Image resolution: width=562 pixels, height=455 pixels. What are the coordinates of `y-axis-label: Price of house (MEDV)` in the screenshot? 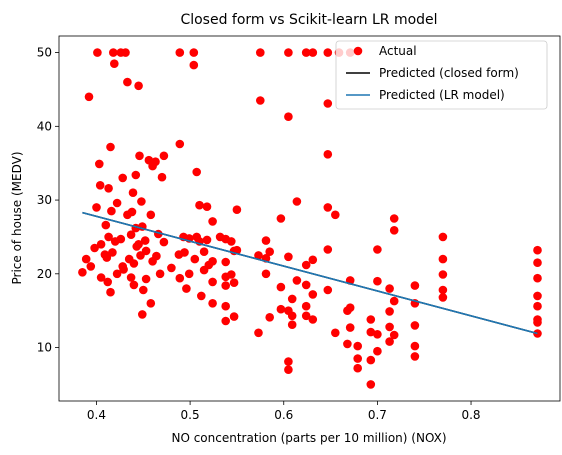 It's located at (17, 217).